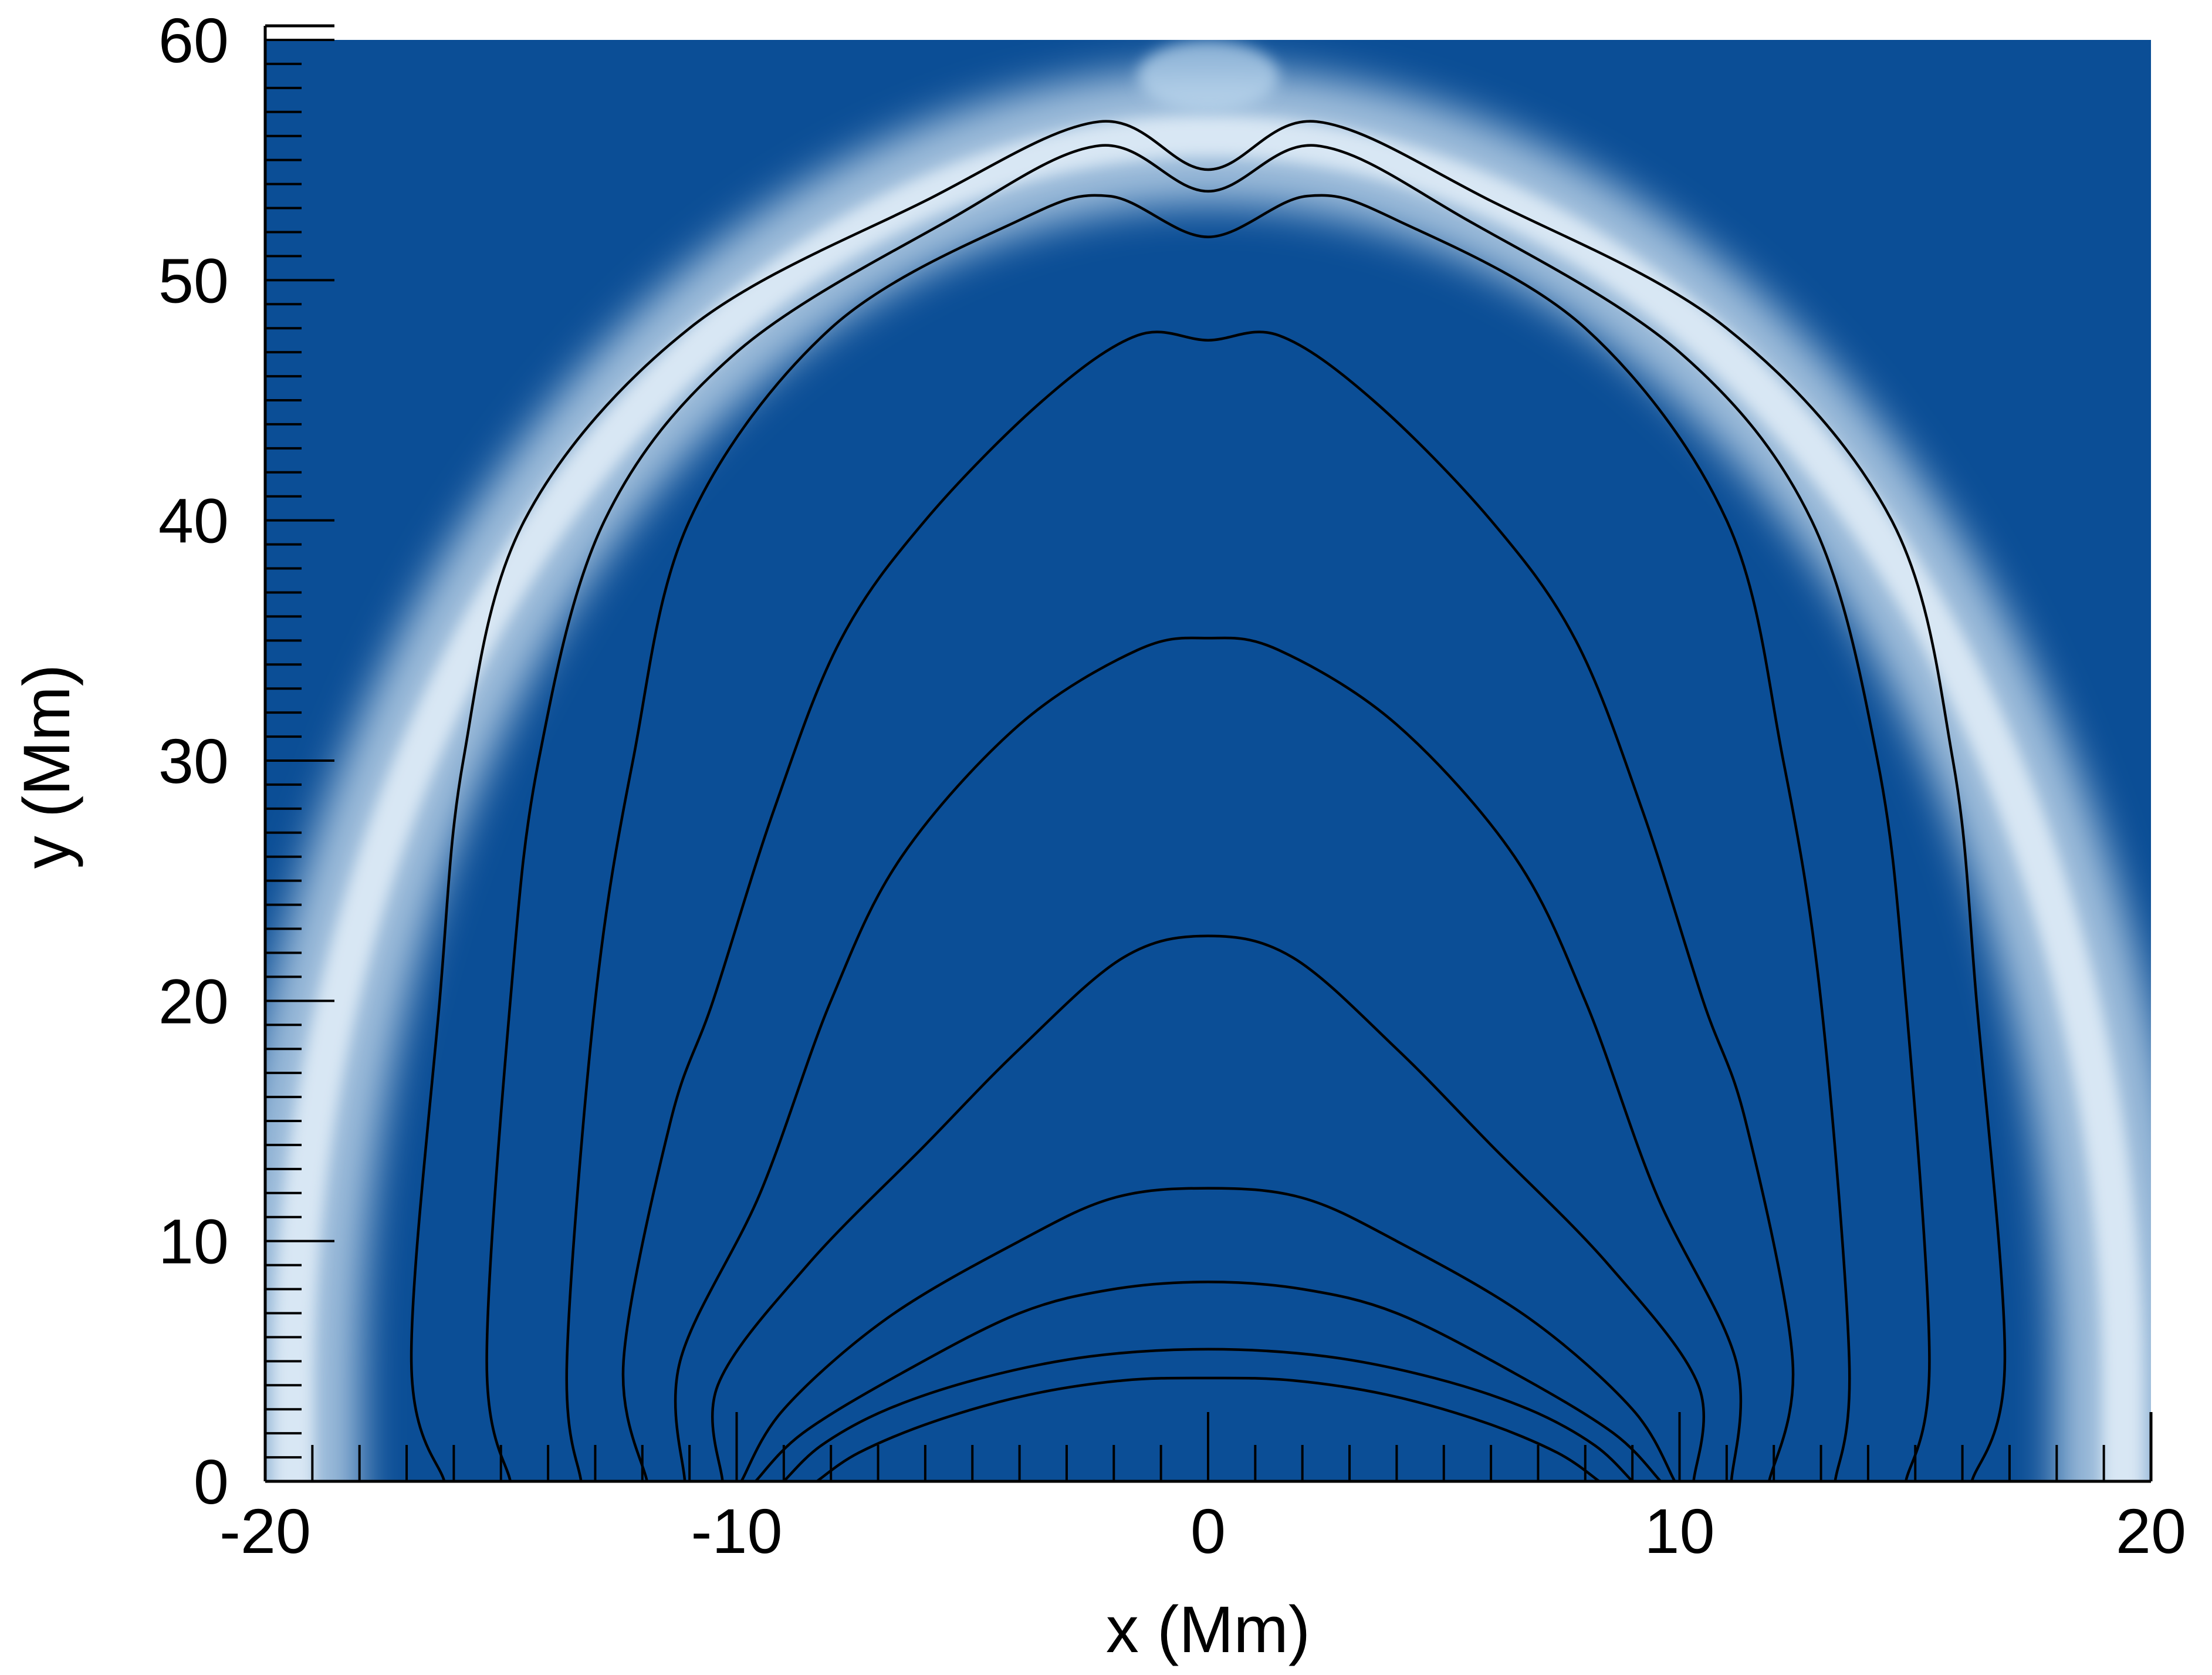 This screenshot has height=1675, width=2212. I want to click on x-tick-label--10: -10, so click(736, 1530).